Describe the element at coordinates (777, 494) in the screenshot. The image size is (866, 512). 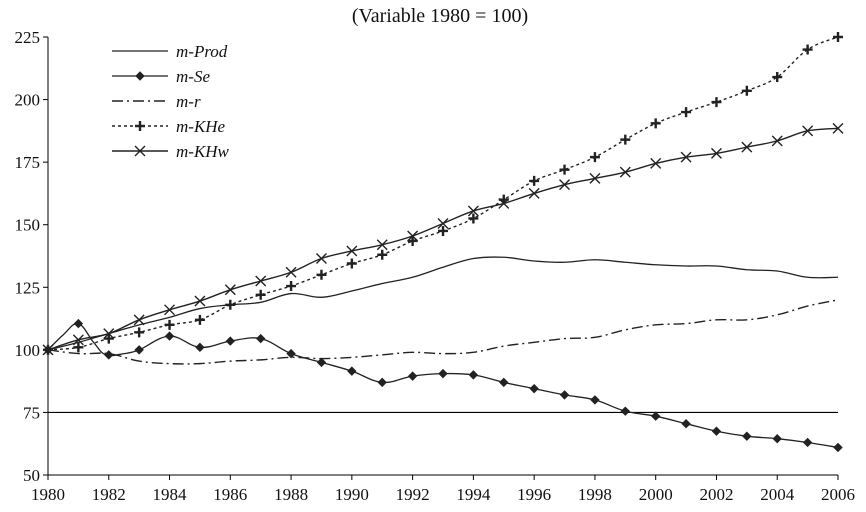
I see `x-tick-label: 2004` at that location.